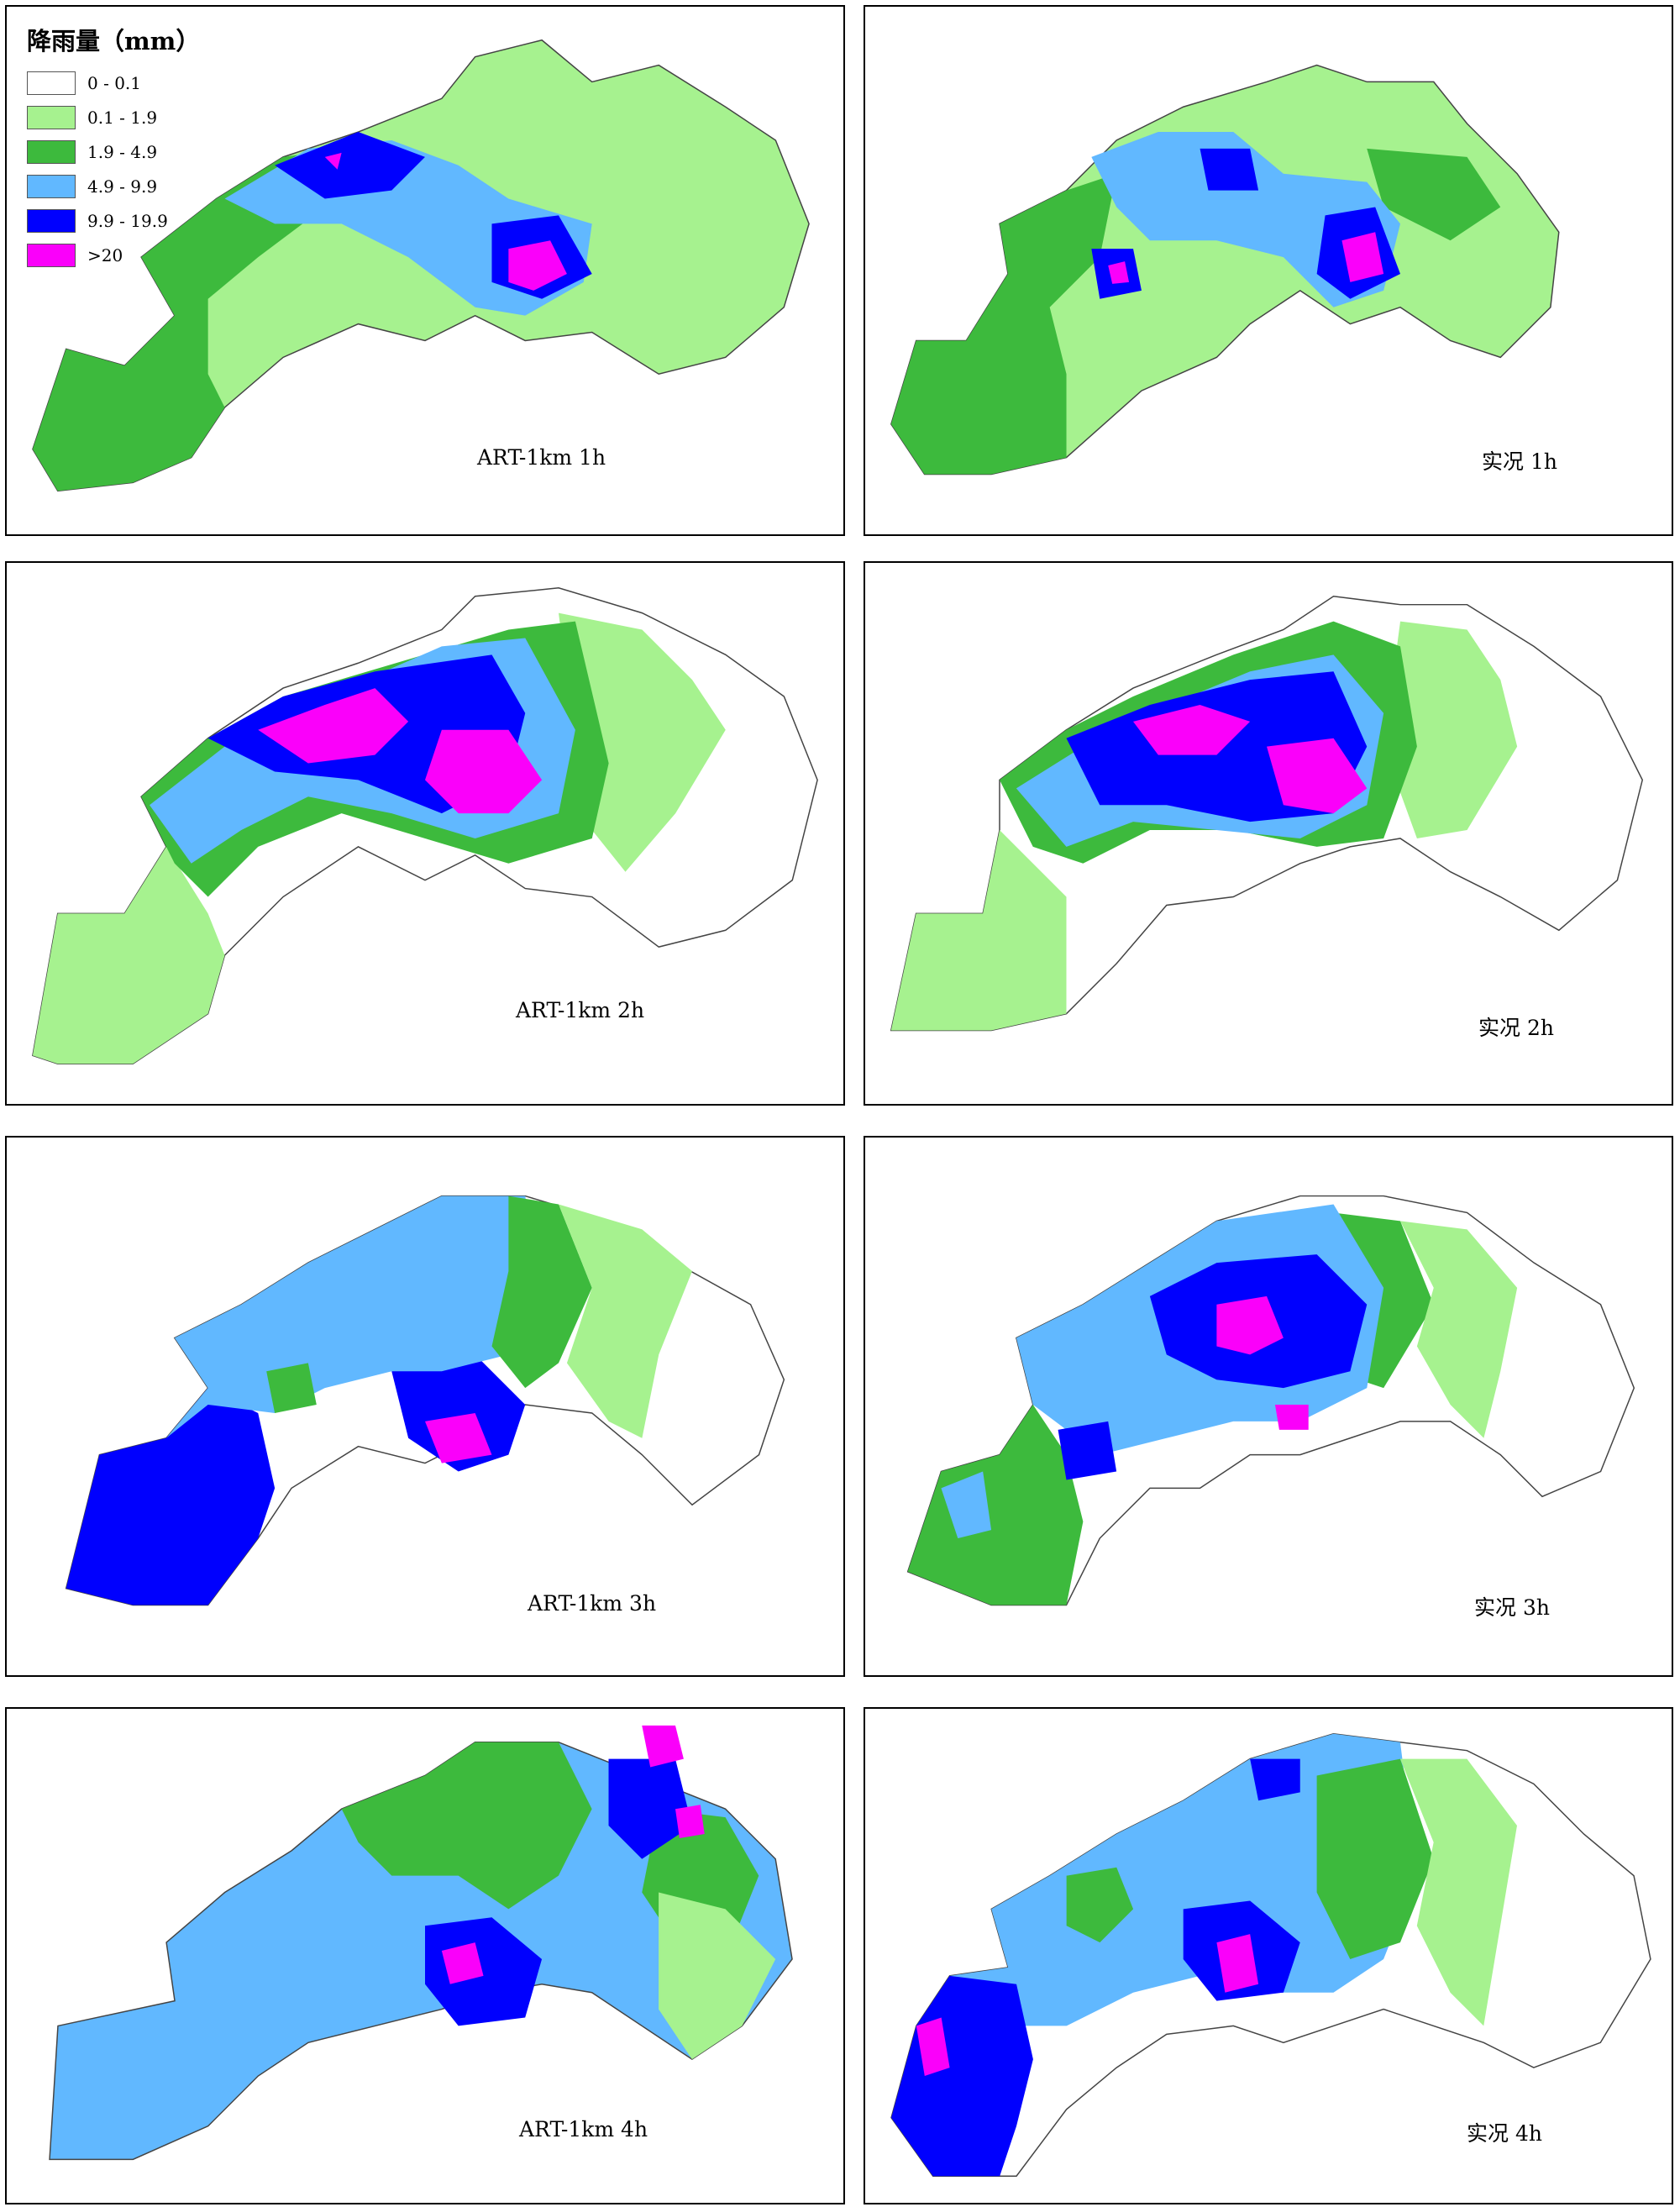  I want to click on legend-item: 4.9 - 9.9, so click(113, 186).